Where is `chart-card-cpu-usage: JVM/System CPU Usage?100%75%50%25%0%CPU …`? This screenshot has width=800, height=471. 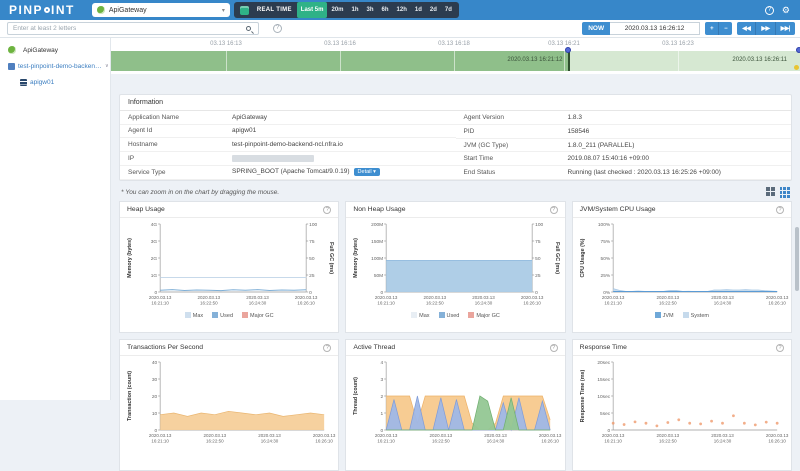
chart-card-cpu-usage: JVM/System CPU Usage?100%75%50%25%0%CPU … is located at coordinates (682, 267).